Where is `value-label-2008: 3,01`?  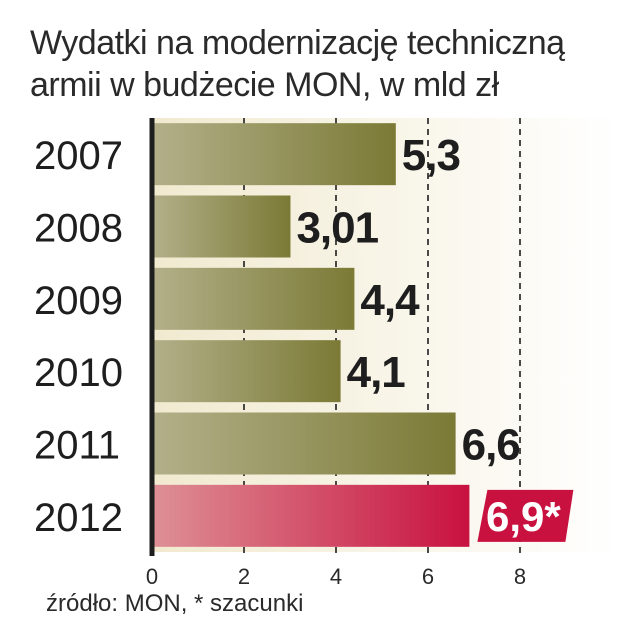
value-label-2008: 3,01 is located at coordinates (337, 228).